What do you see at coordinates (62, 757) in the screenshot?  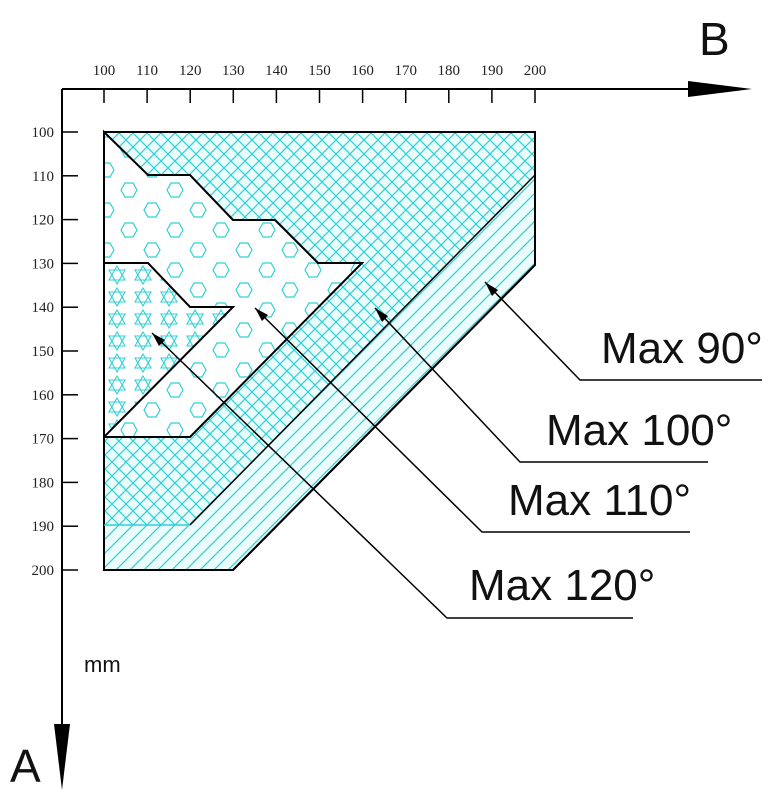 I see `axis-a-arrowhead` at bounding box center [62, 757].